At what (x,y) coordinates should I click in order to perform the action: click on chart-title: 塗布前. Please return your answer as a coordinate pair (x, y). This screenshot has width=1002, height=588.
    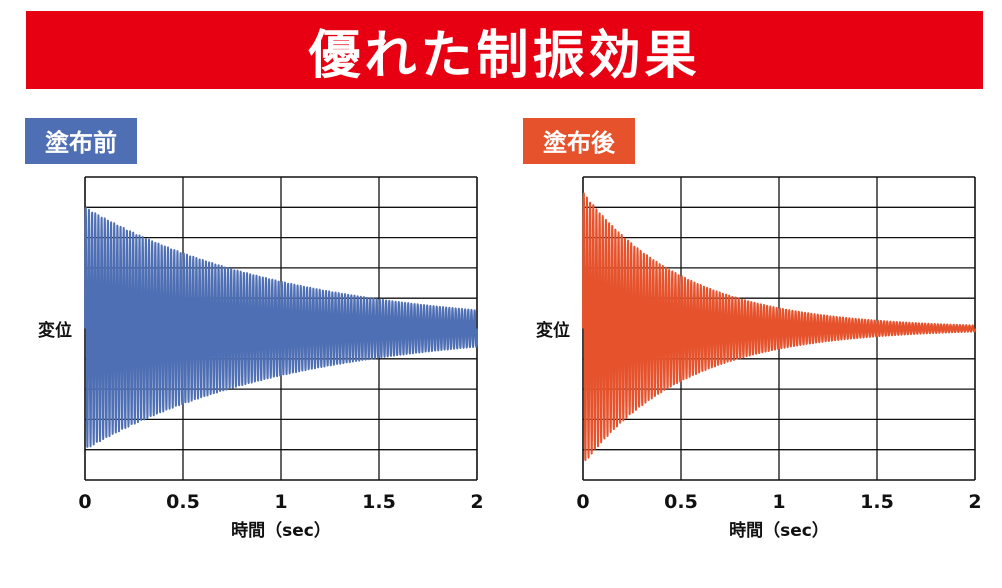
    Looking at the image, I should click on (81, 143).